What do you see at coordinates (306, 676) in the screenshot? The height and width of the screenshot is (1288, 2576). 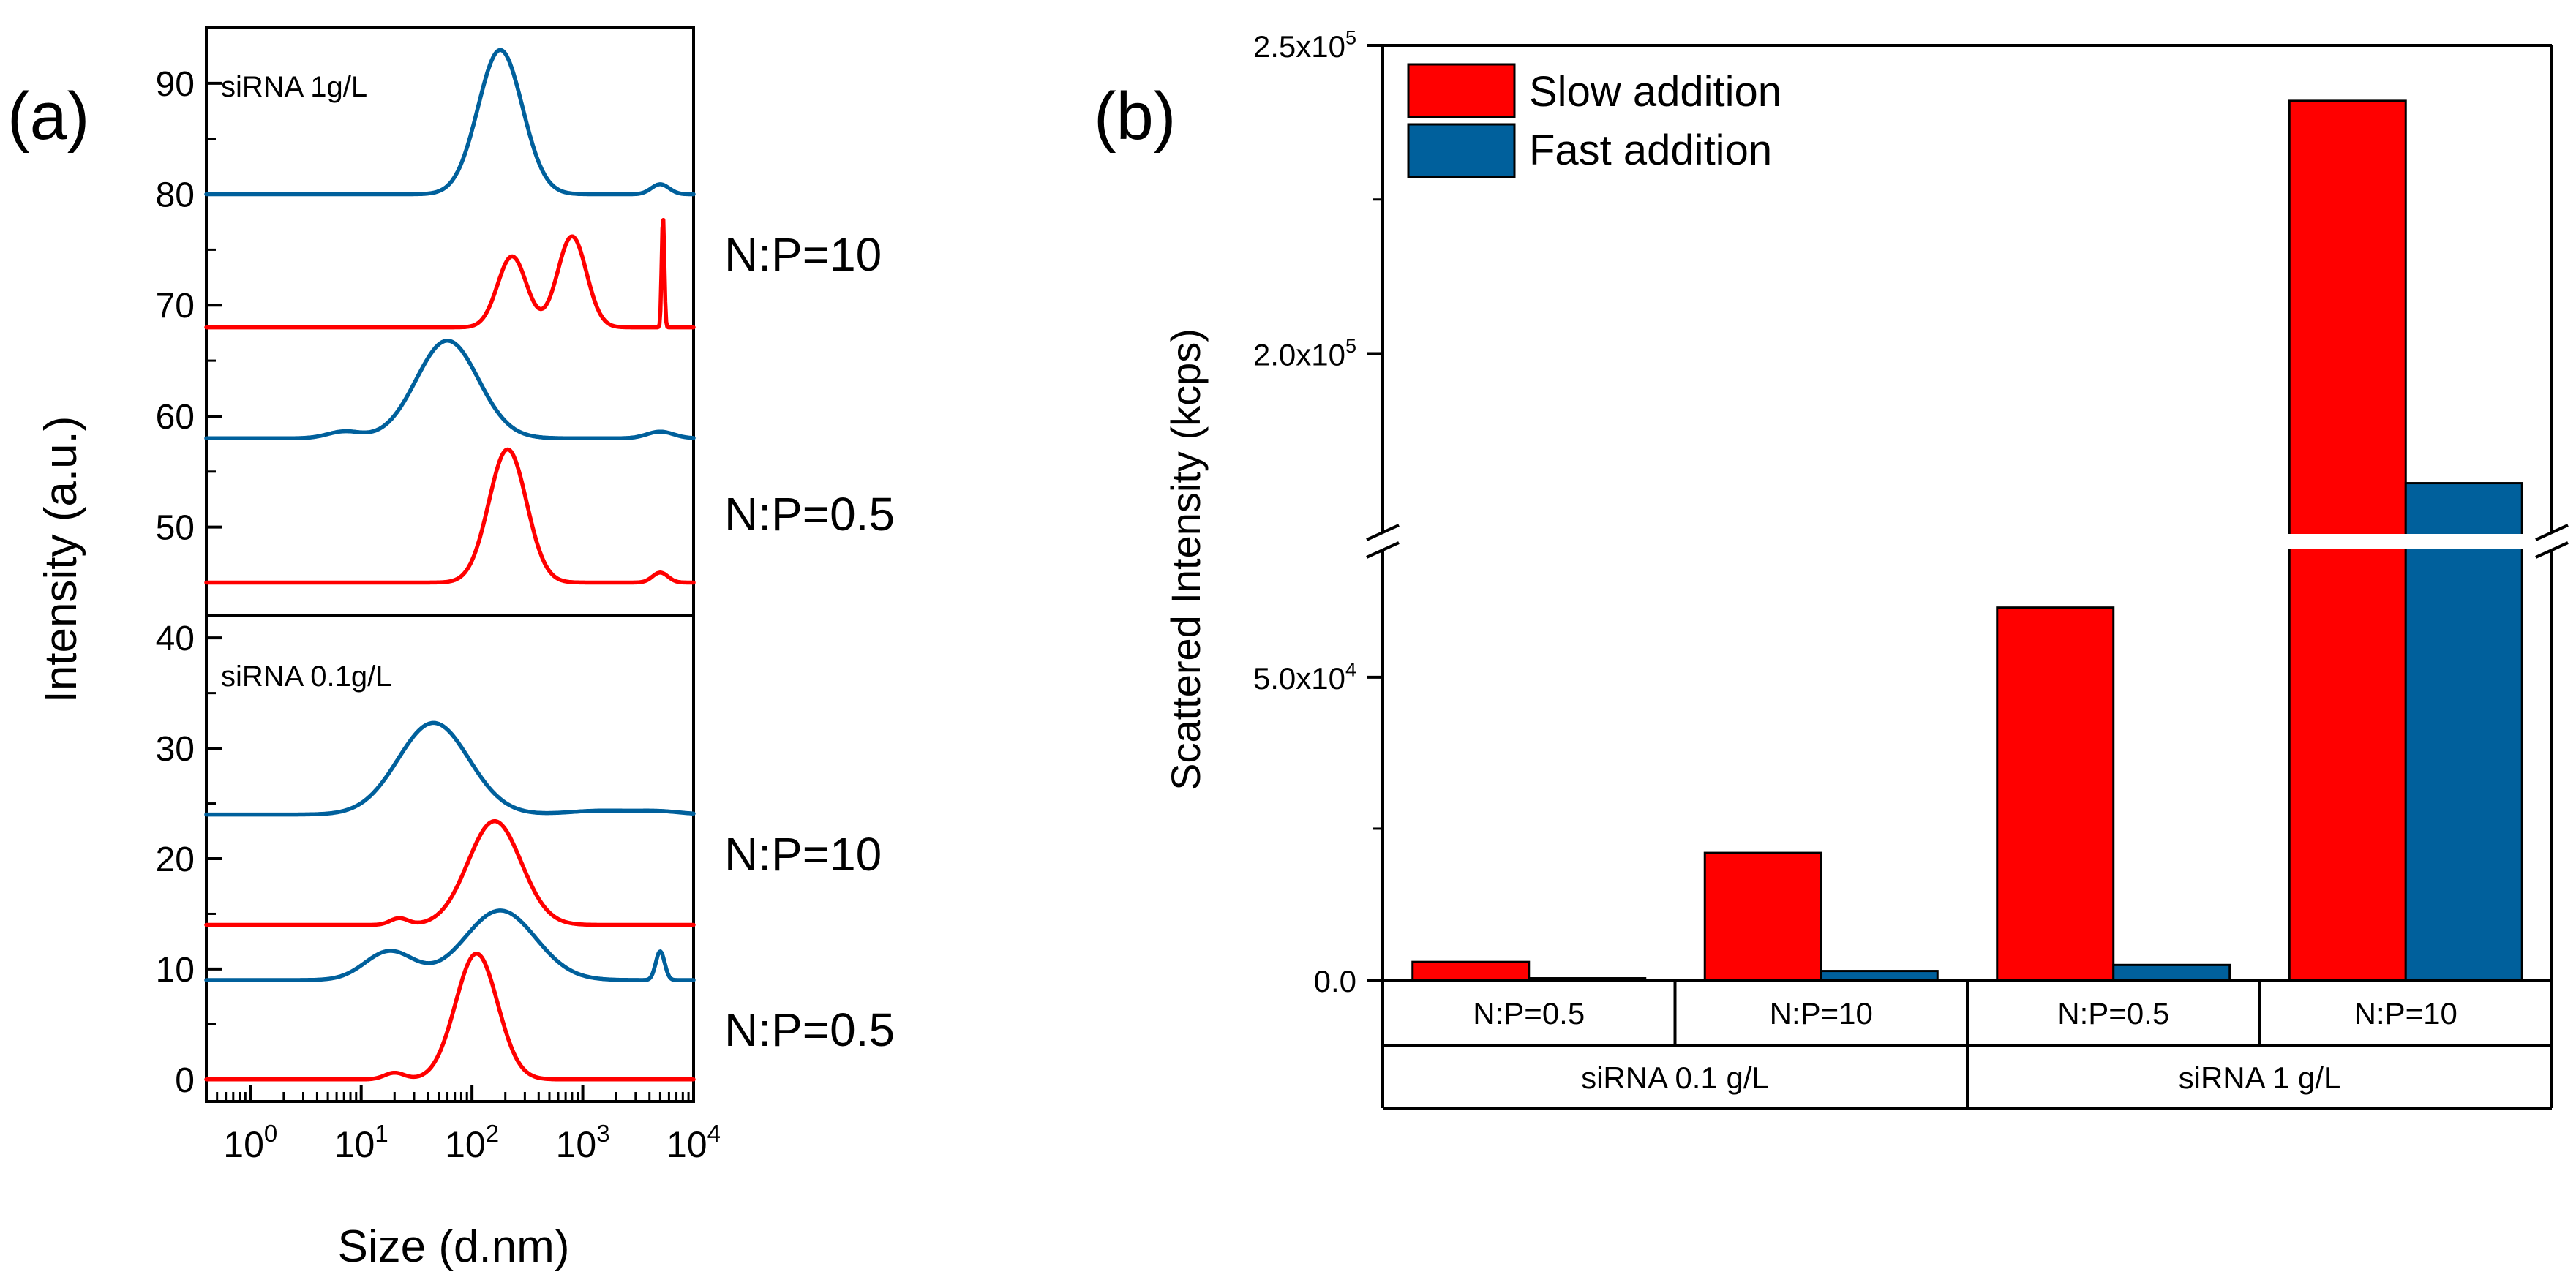 I see `panel-a-bottom-note: siRNA 0.1g/L` at bounding box center [306, 676].